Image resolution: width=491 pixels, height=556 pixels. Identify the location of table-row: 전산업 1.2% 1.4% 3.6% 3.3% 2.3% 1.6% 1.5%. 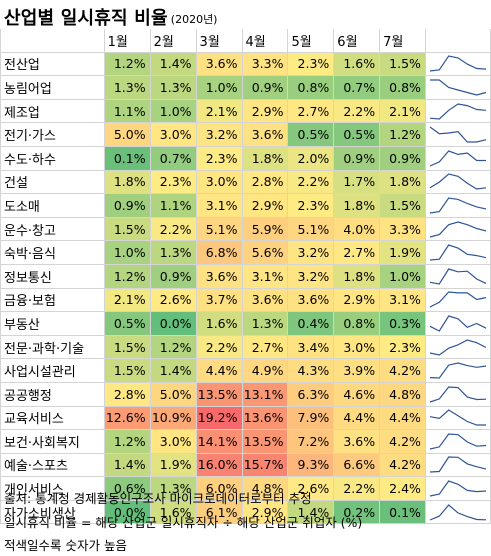
(245, 64).